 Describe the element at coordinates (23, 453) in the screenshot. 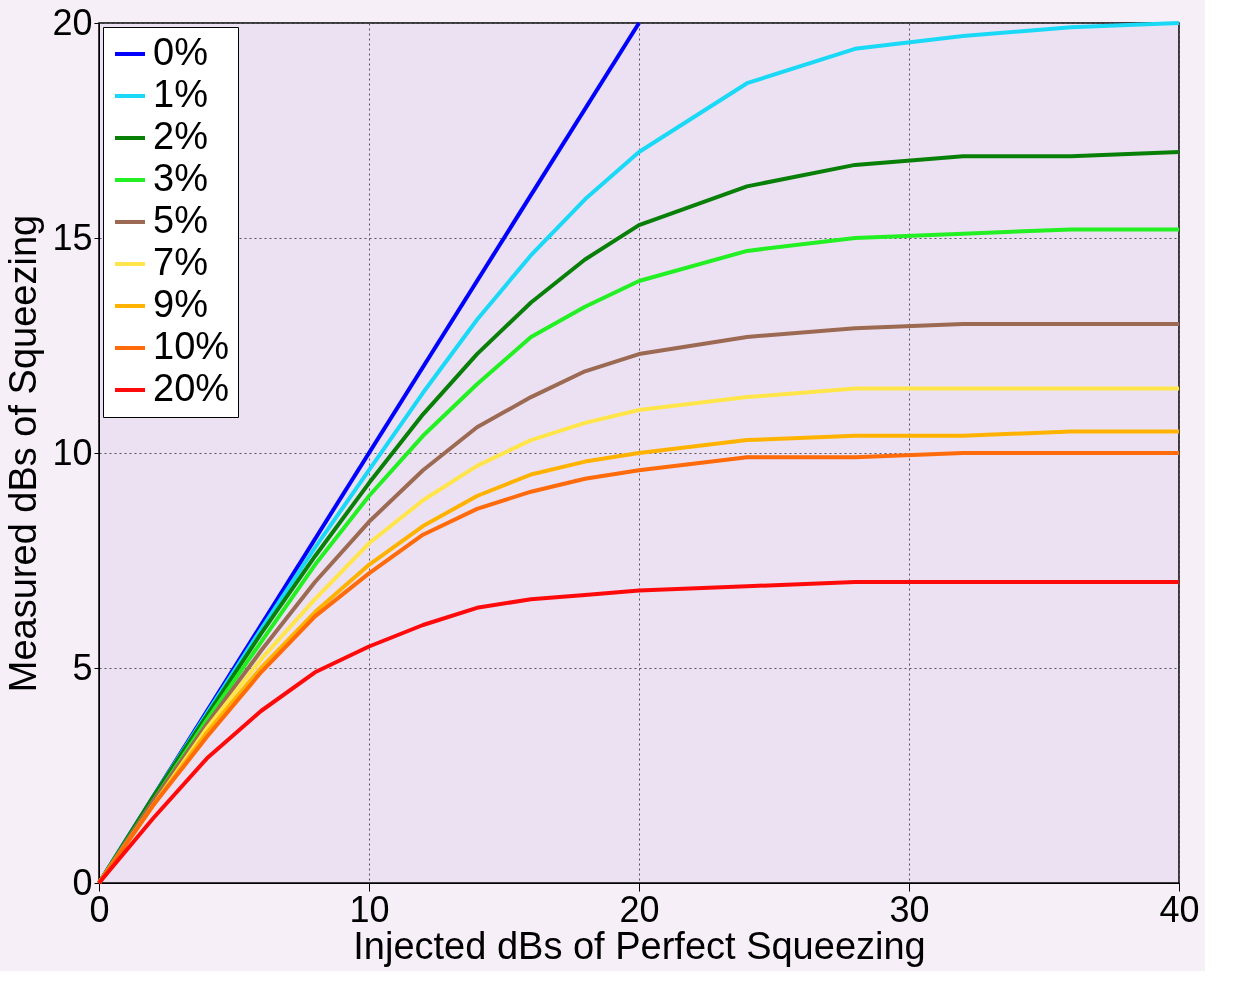

I see `y-axis-title: Measured dBs of Squeezing` at that location.